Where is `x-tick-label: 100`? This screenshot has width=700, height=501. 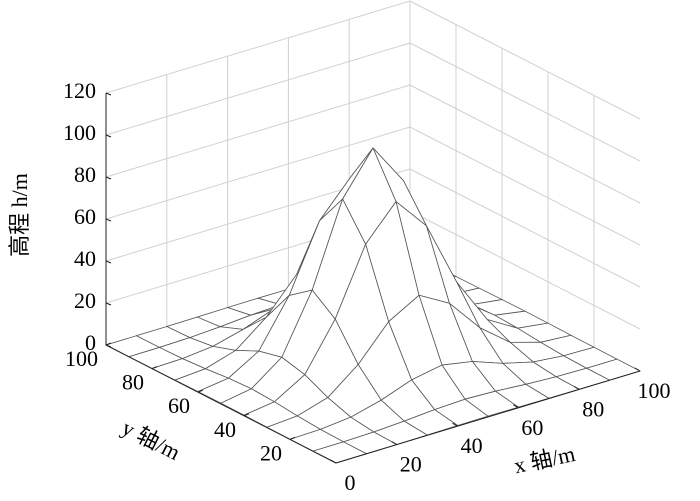 x-tick-label: 100 is located at coordinates (654, 390).